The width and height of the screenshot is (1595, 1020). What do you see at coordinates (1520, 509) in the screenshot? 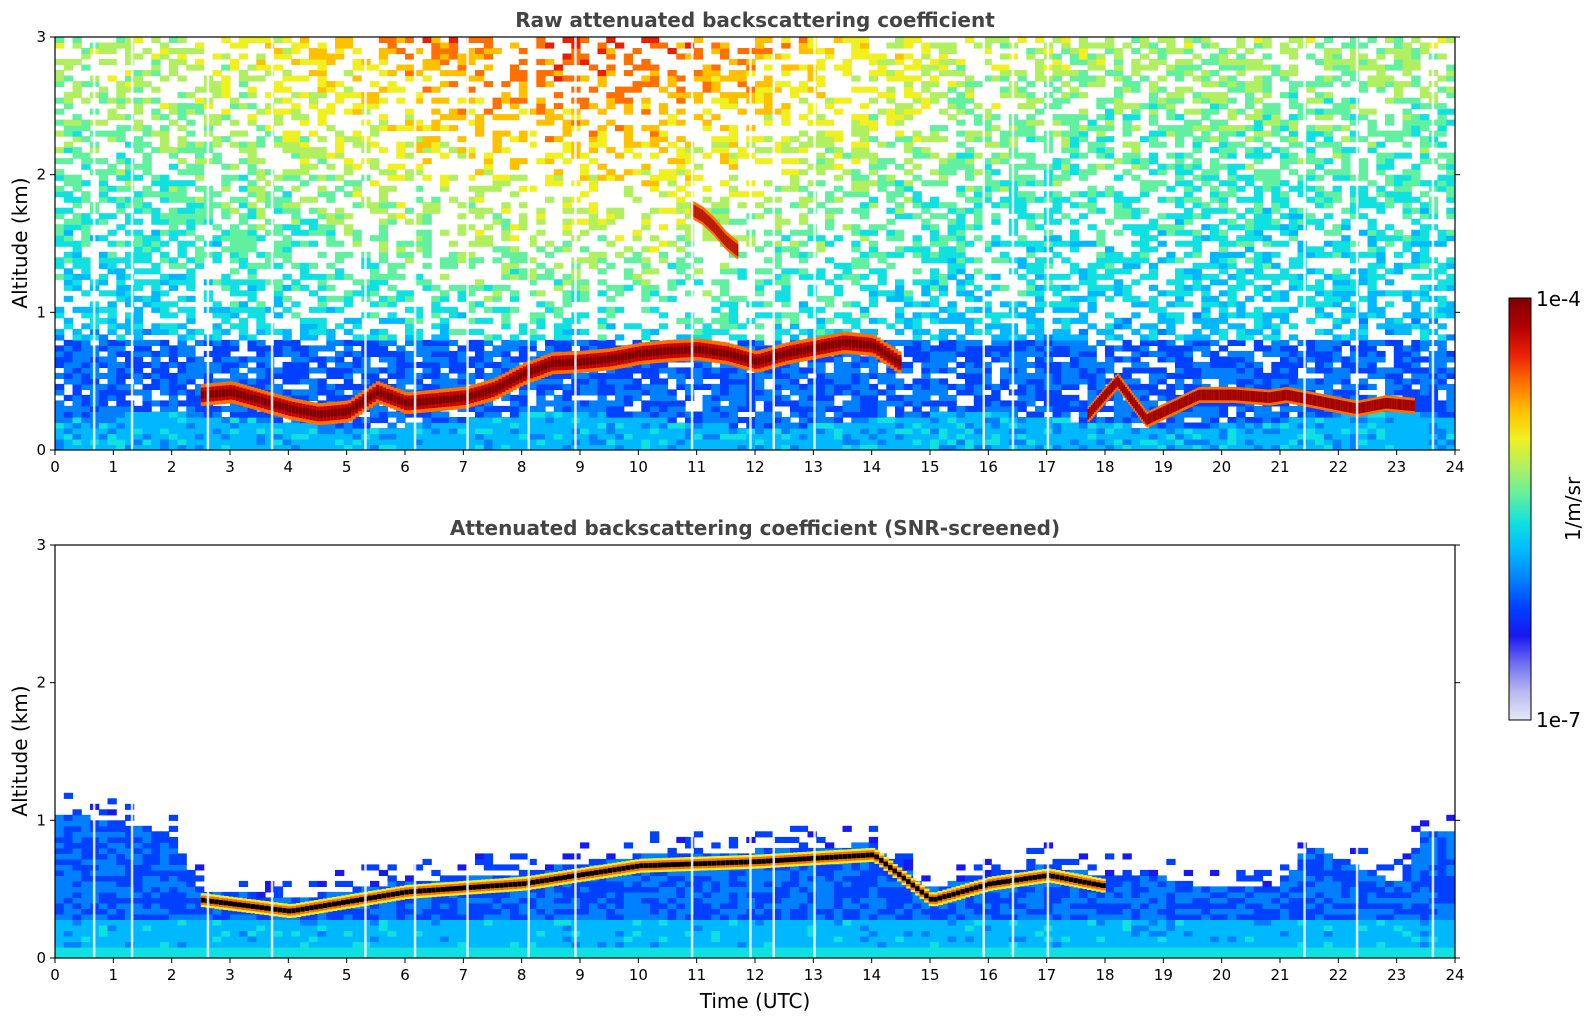
I see `colorbar-bar` at bounding box center [1520, 509].